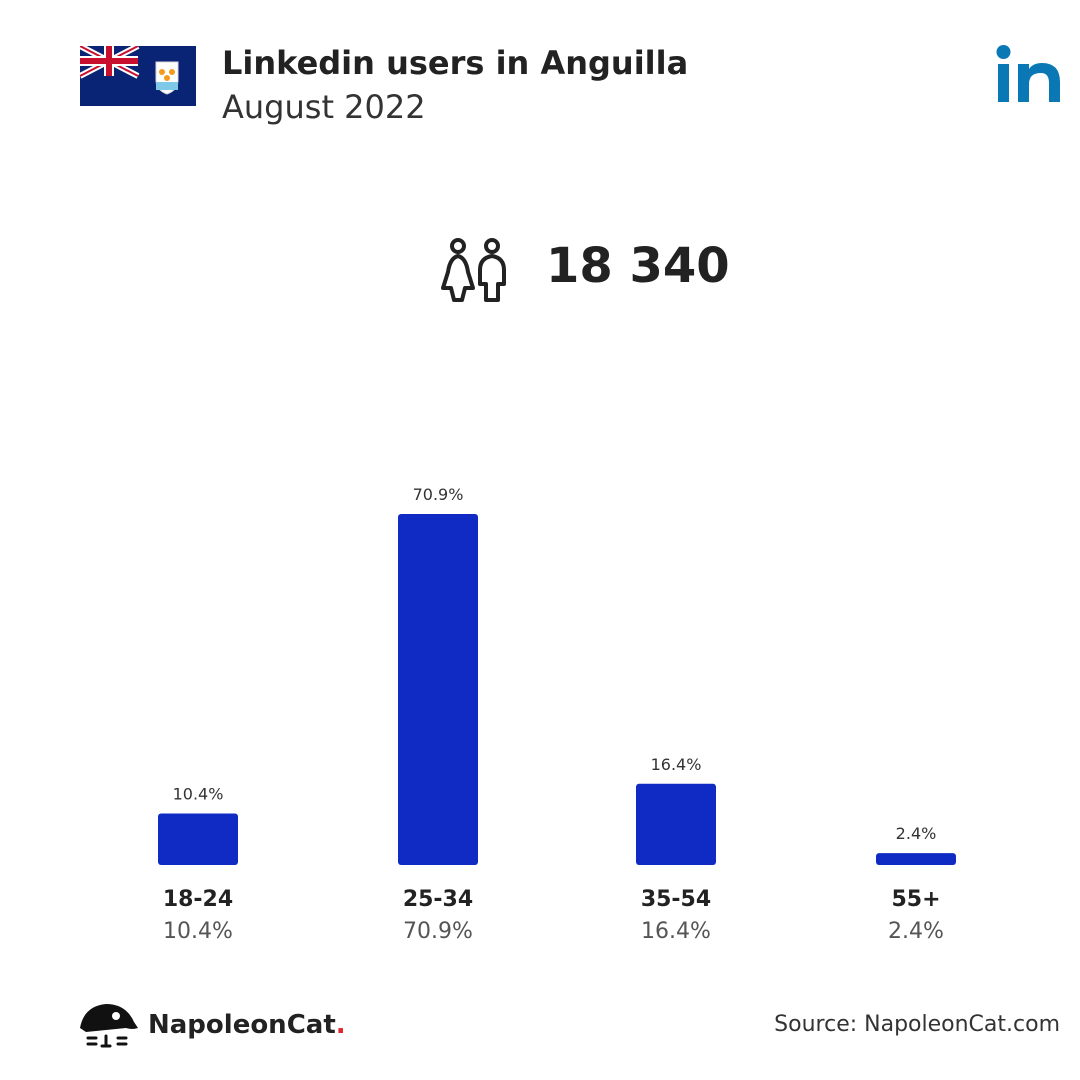  I want to click on category-label: 18-24, so click(198, 899).